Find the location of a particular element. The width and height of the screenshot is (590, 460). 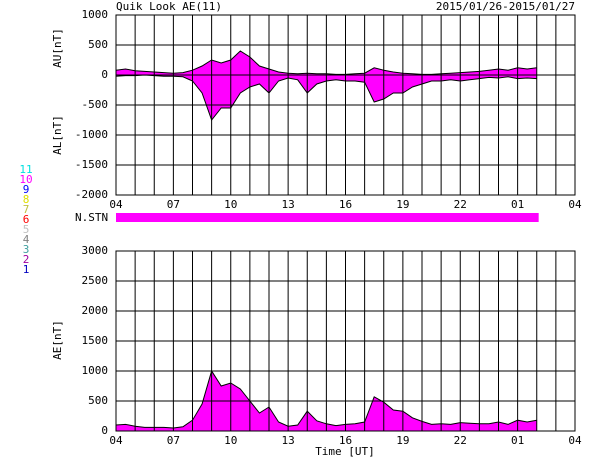

legend-entry: 7 is located at coordinates (26, 209).